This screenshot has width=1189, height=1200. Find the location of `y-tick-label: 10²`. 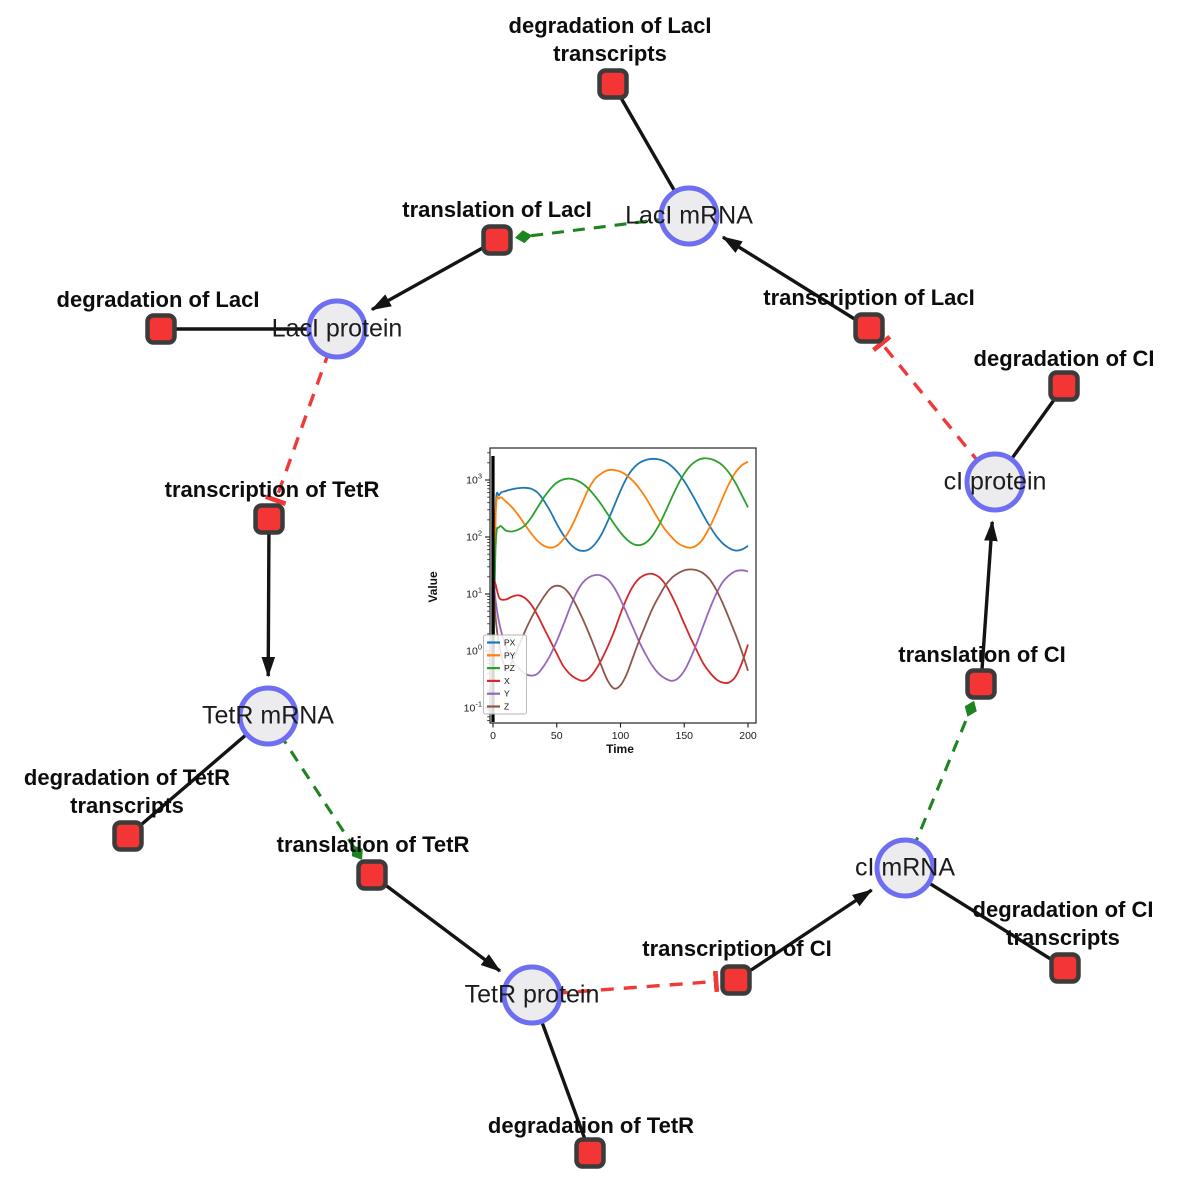

y-tick-label: 10² is located at coordinates (474, 536).